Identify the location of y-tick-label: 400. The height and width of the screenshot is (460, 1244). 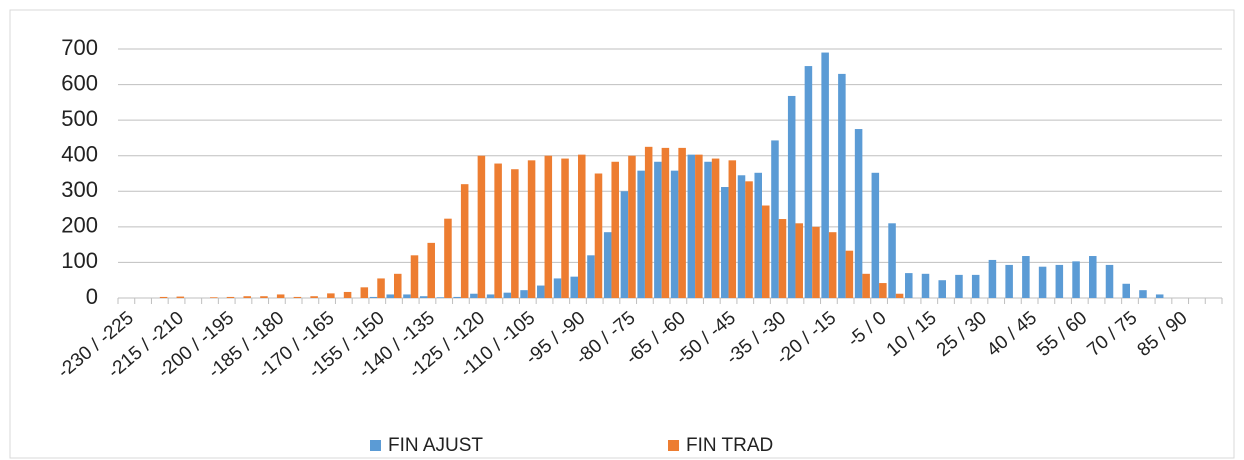
(79, 154).